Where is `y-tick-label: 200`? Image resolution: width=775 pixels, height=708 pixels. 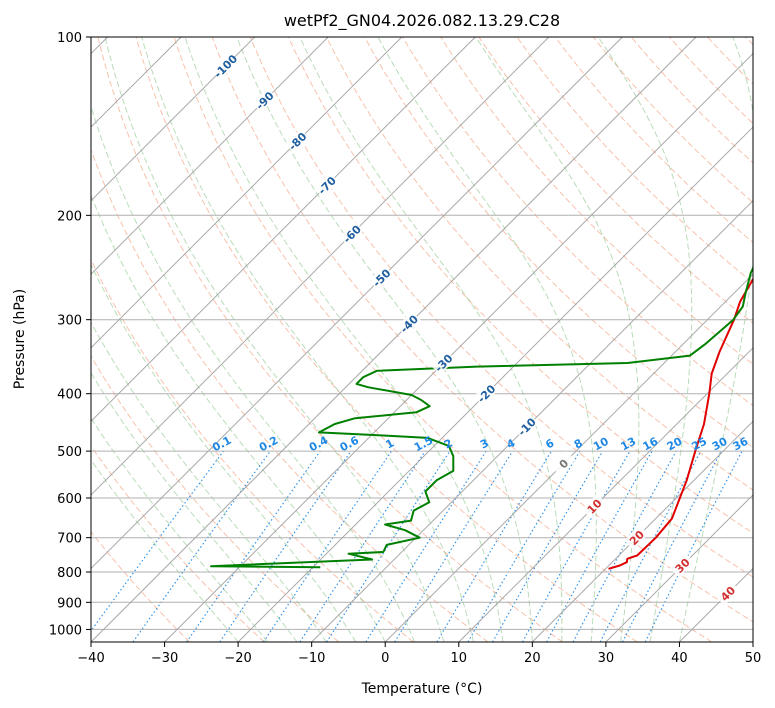
y-tick-label: 200 is located at coordinates (69, 216).